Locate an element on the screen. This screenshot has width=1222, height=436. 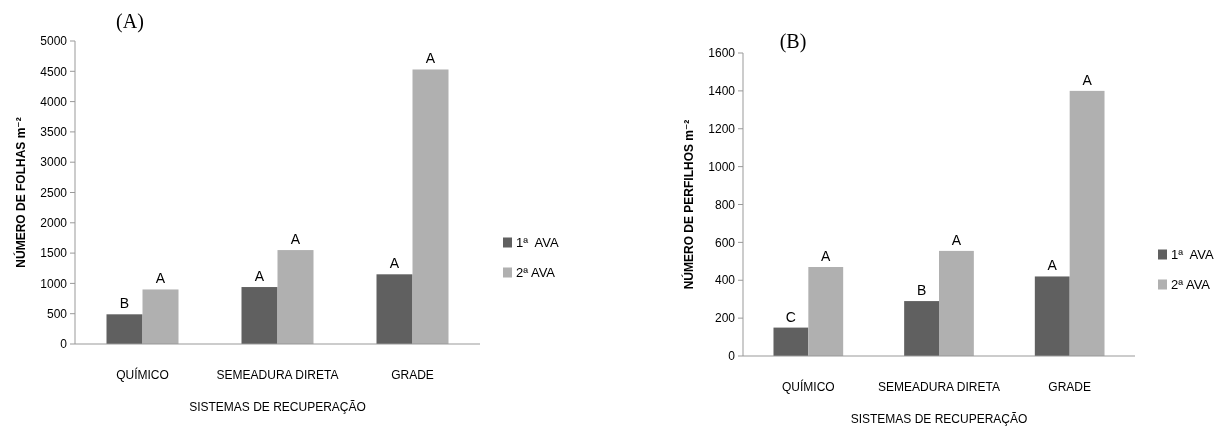
y-tick-label: 1600 is located at coordinates (722, 53).